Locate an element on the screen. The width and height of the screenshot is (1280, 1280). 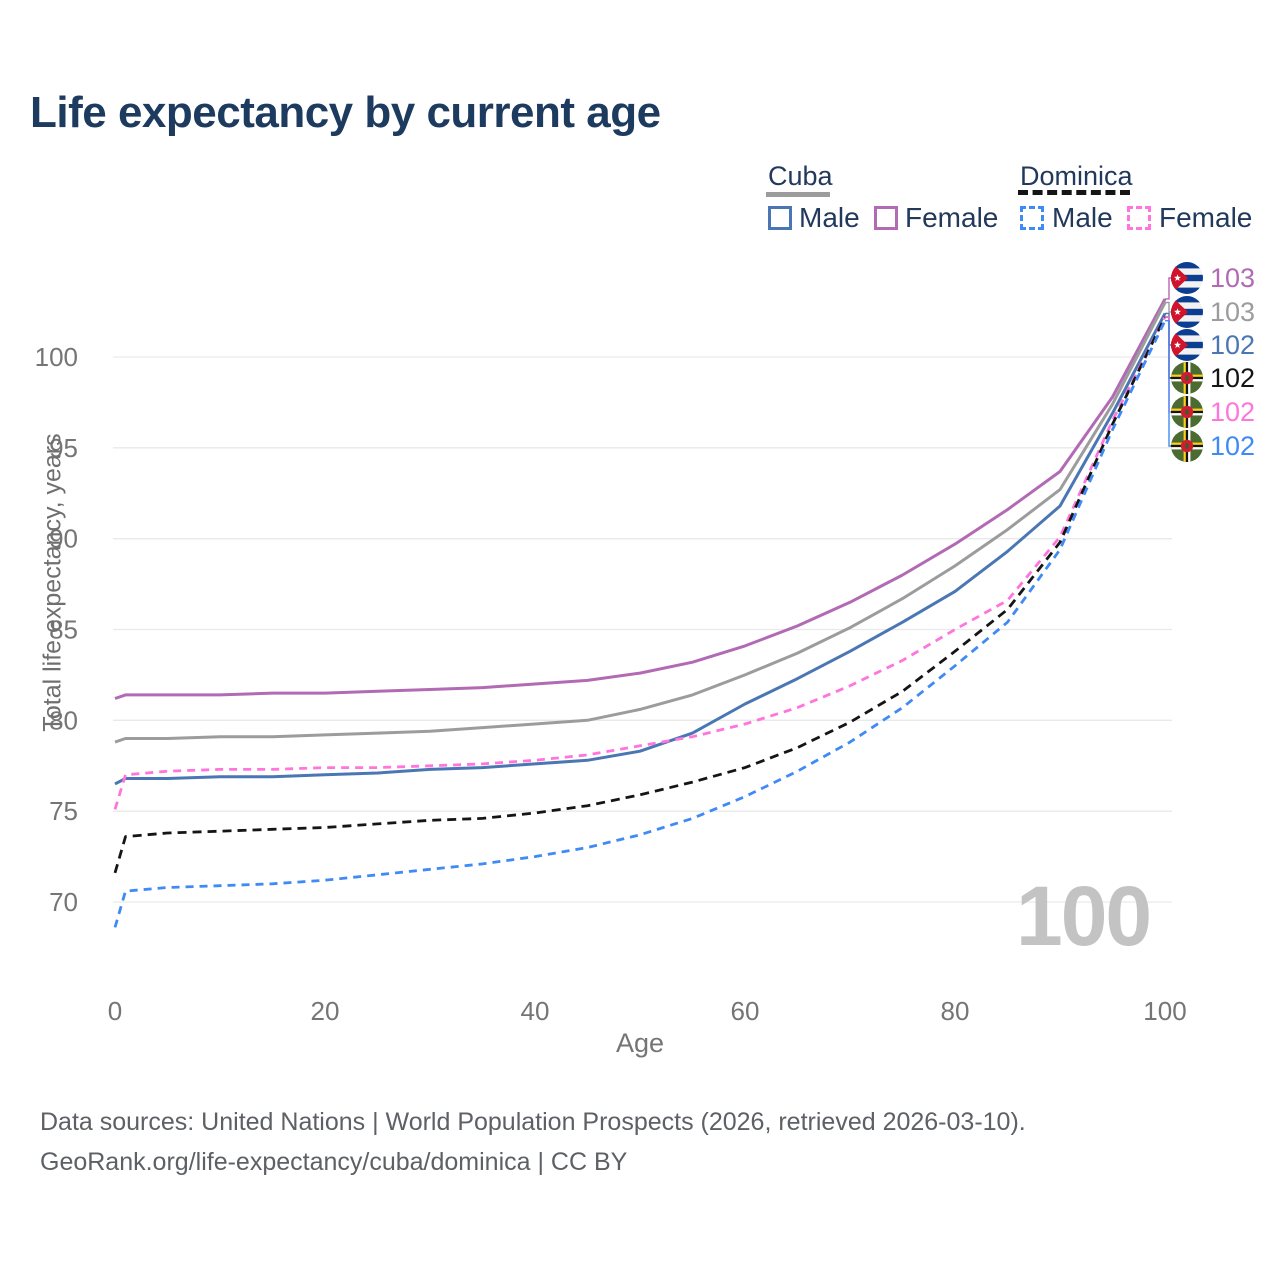
end-value-row-cuba_female: 103 is located at coordinates (1213, 278).